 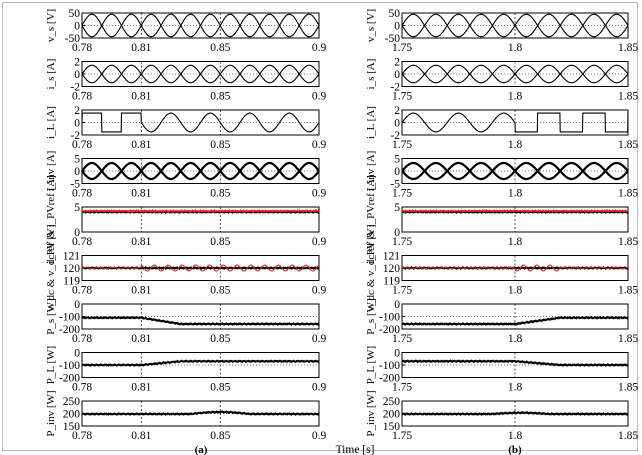 I want to click on ylabel-vdc-col1: v_dc & v_dcref [V], so click(x=51, y=267).